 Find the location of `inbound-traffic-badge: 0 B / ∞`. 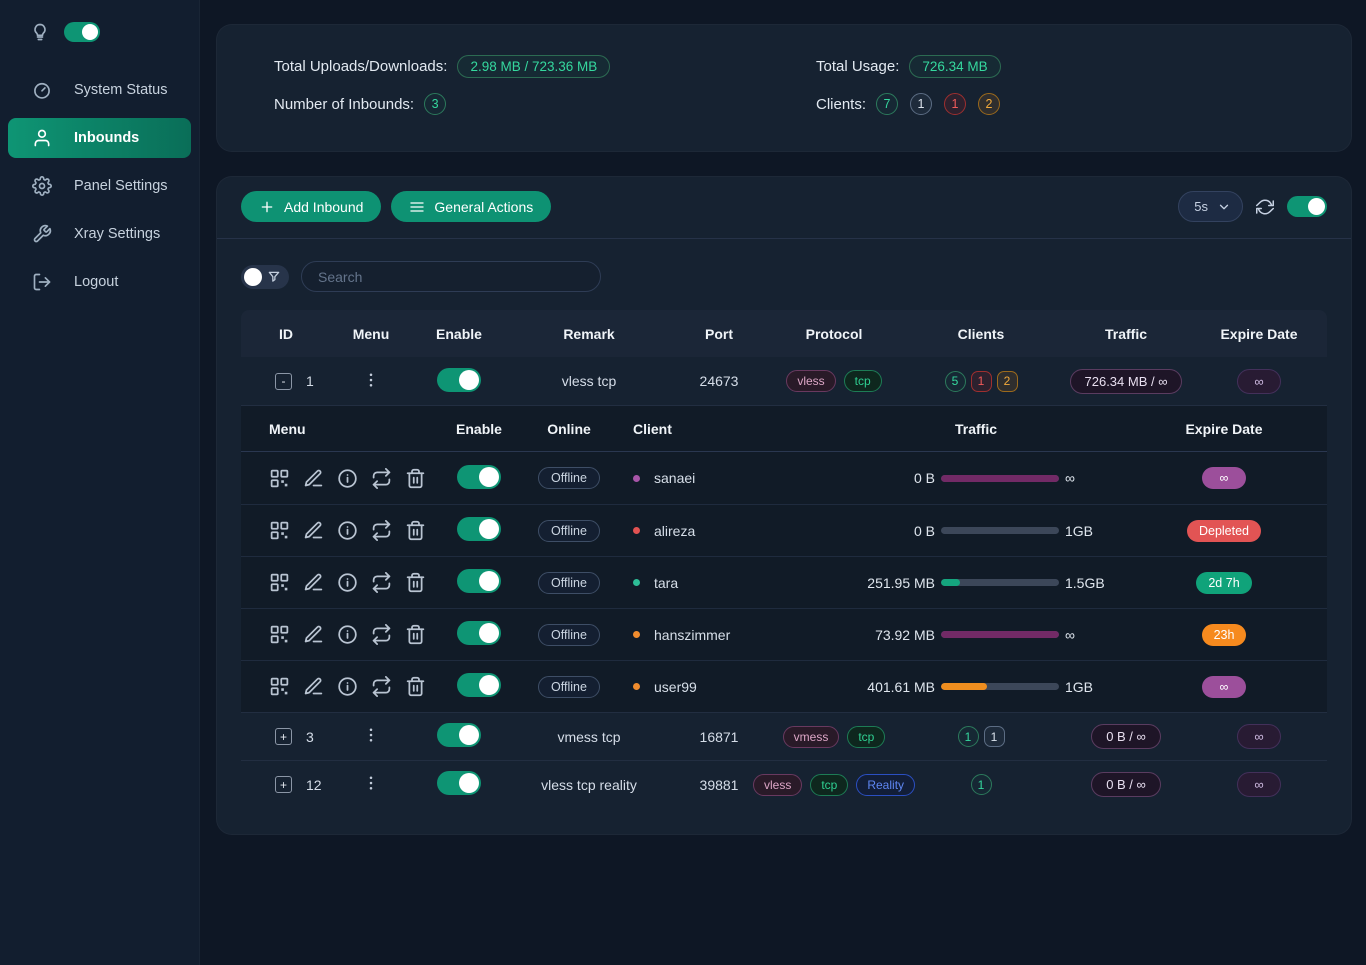

inbound-traffic-badge: 0 B / ∞ is located at coordinates (1126, 736).